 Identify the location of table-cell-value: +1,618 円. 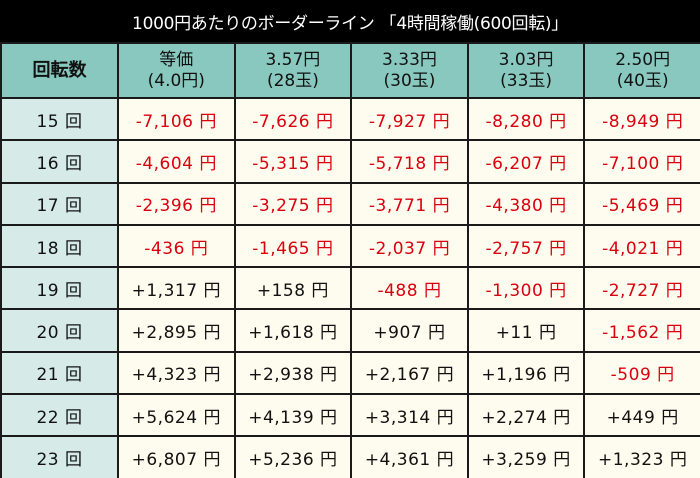
(293, 330).